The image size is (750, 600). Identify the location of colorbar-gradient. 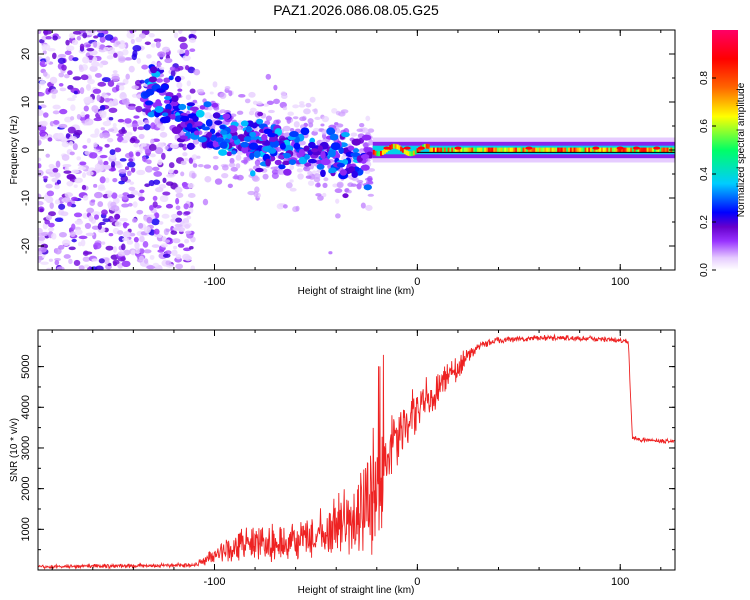
(725, 150).